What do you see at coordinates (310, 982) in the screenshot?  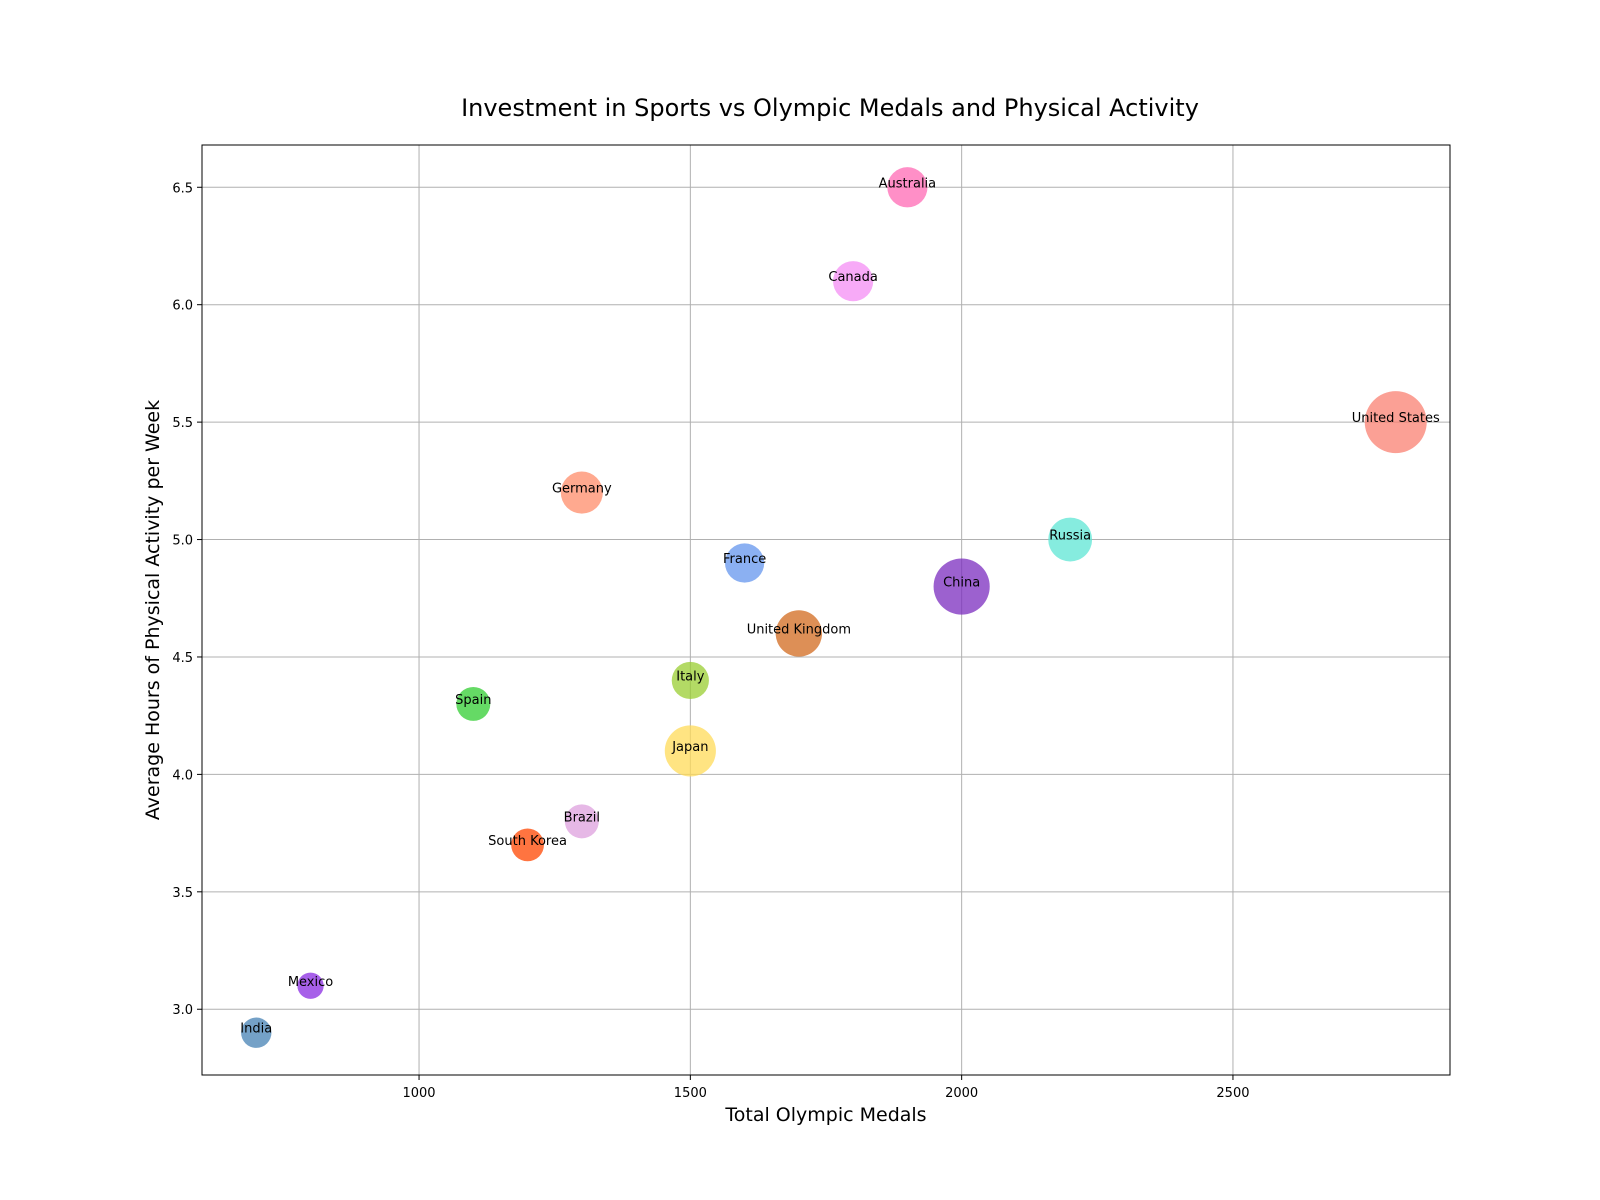 I see `data-point-label: Mexico` at bounding box center [310, 982].